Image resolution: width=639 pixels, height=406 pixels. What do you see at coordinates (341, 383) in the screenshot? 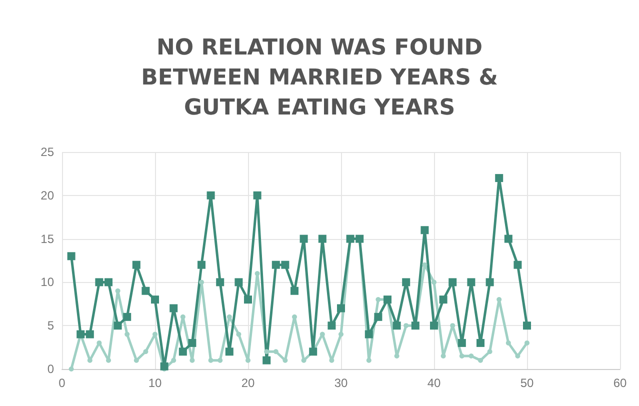
I see `x-tick-label: 30` at bounding box center [341, 383].